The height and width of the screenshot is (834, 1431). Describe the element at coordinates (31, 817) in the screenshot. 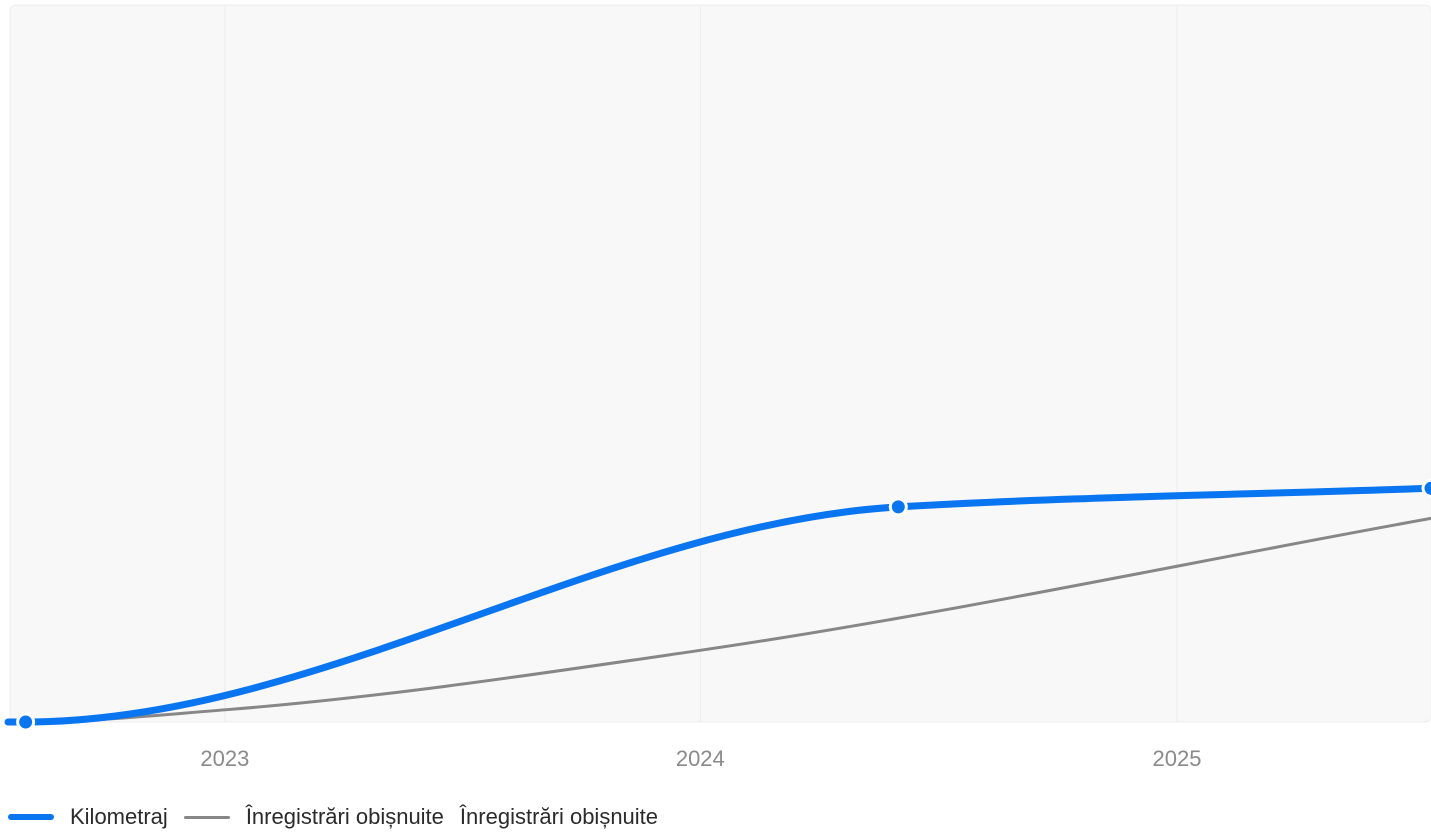

I see `legend-swatch-mileage` at that location.